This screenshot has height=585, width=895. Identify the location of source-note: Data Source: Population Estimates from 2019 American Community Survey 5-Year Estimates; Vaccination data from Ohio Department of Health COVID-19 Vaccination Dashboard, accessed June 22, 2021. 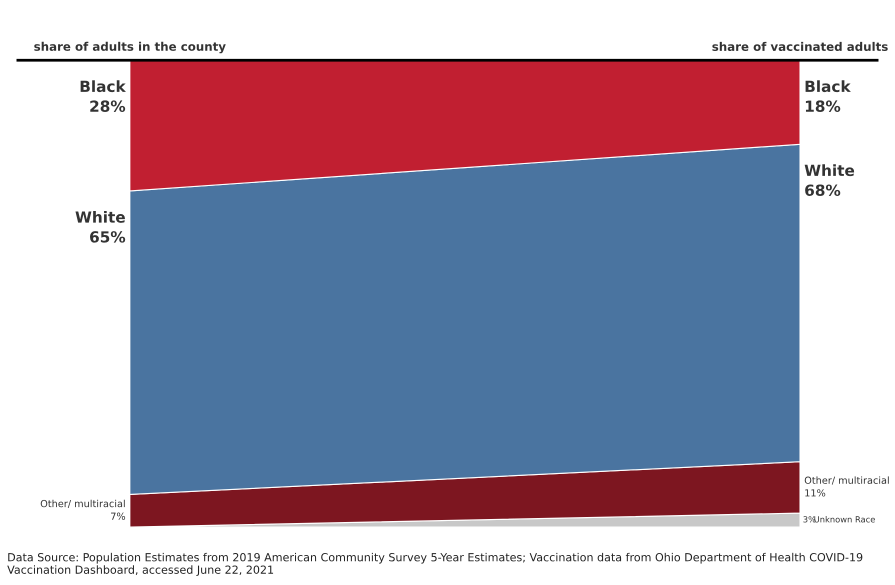
(434, 564).